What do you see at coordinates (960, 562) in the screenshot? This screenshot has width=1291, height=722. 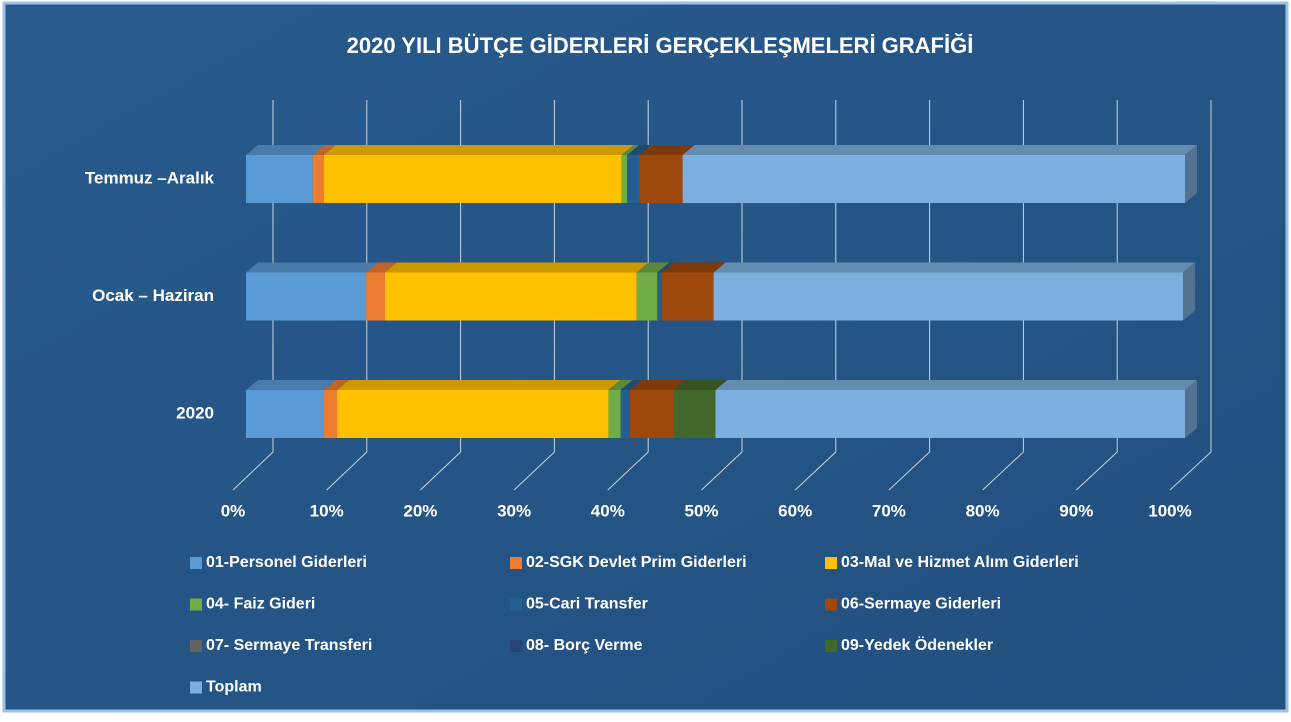 I see `legend-label: 03-Mal ve Hizmet Alım Giderleri` at bounding box center [960, 562].